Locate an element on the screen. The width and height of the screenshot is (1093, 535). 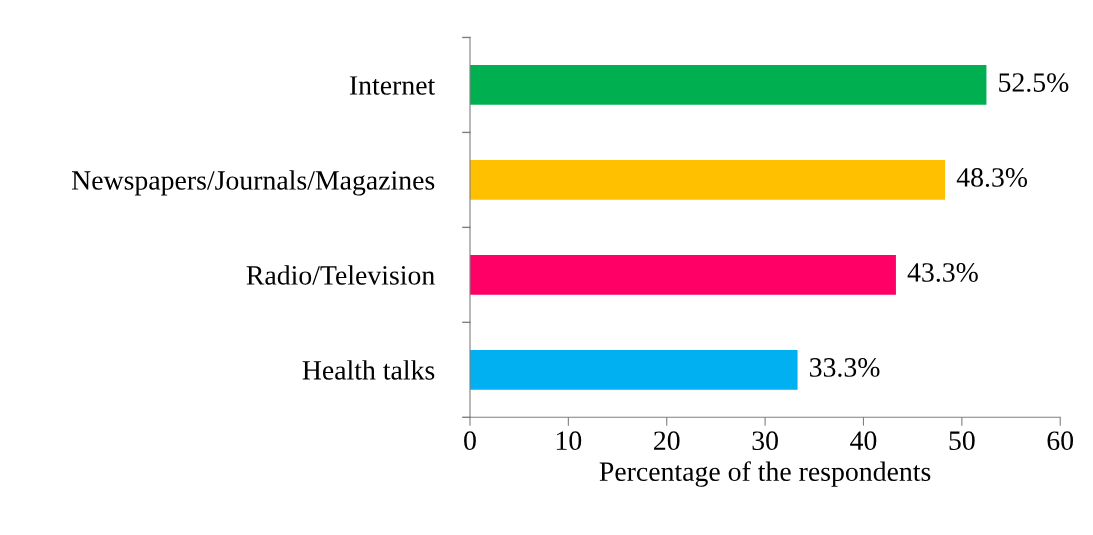
data-label: 33.3% is located at coordinates (845, 367).